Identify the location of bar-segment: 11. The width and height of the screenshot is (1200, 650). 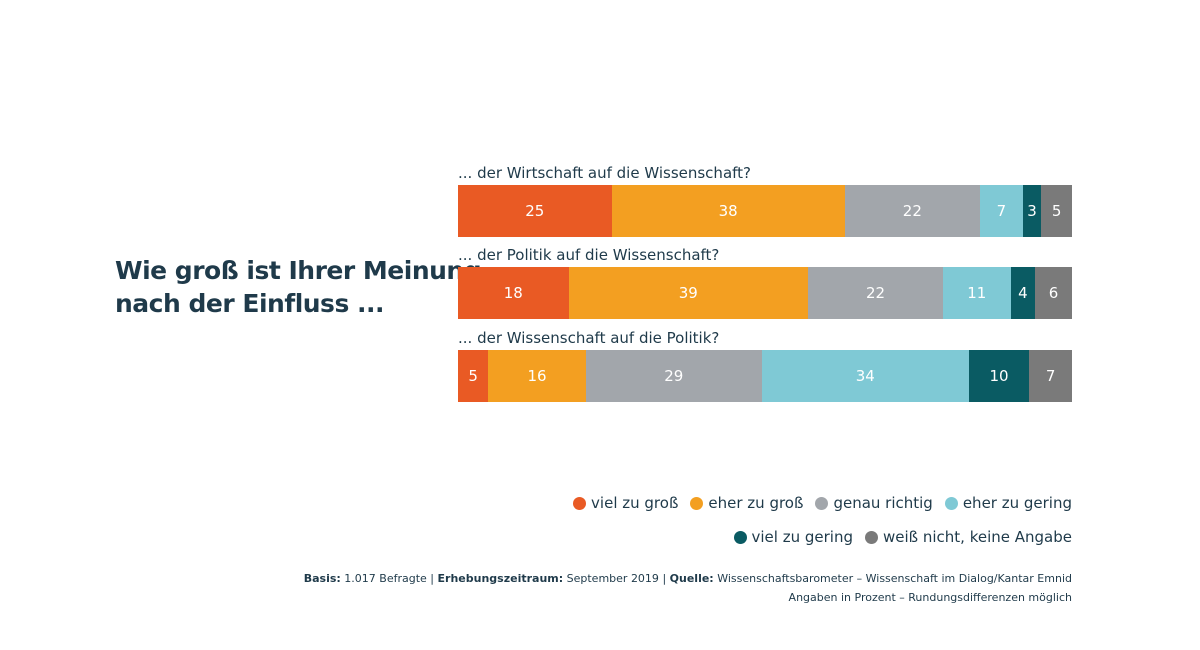
(977, 293).